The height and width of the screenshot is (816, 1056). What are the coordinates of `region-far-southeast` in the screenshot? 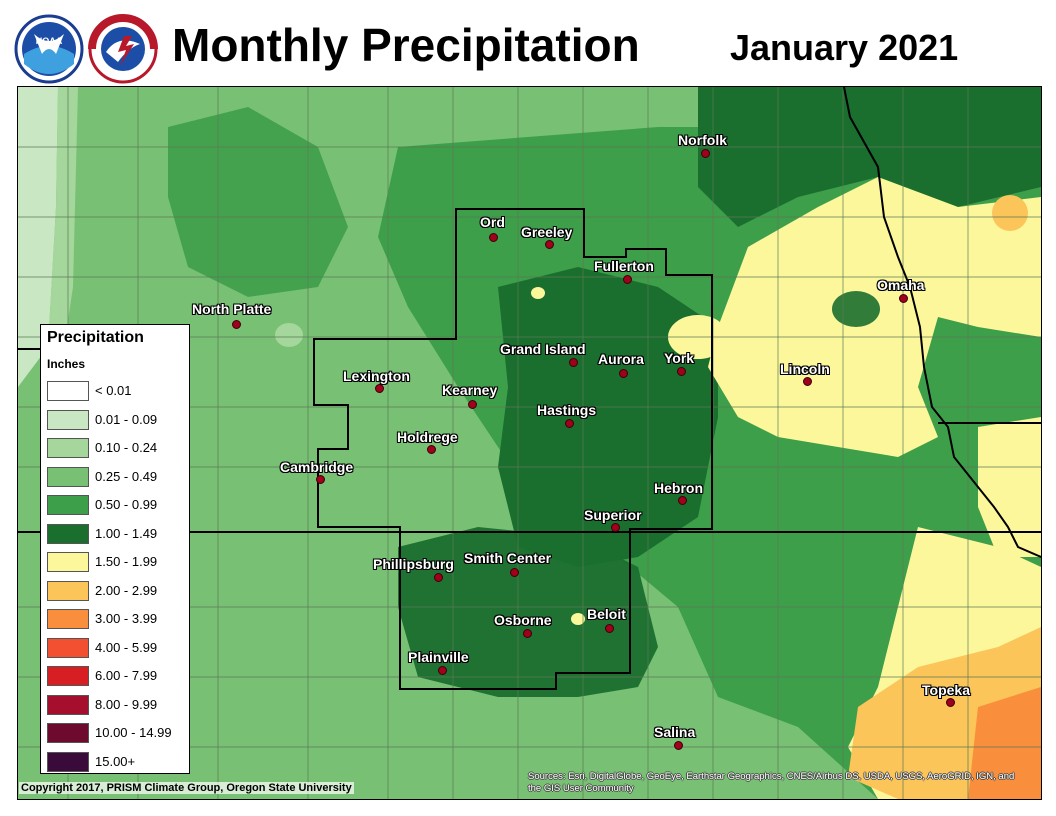 It's located at (1004, 743).